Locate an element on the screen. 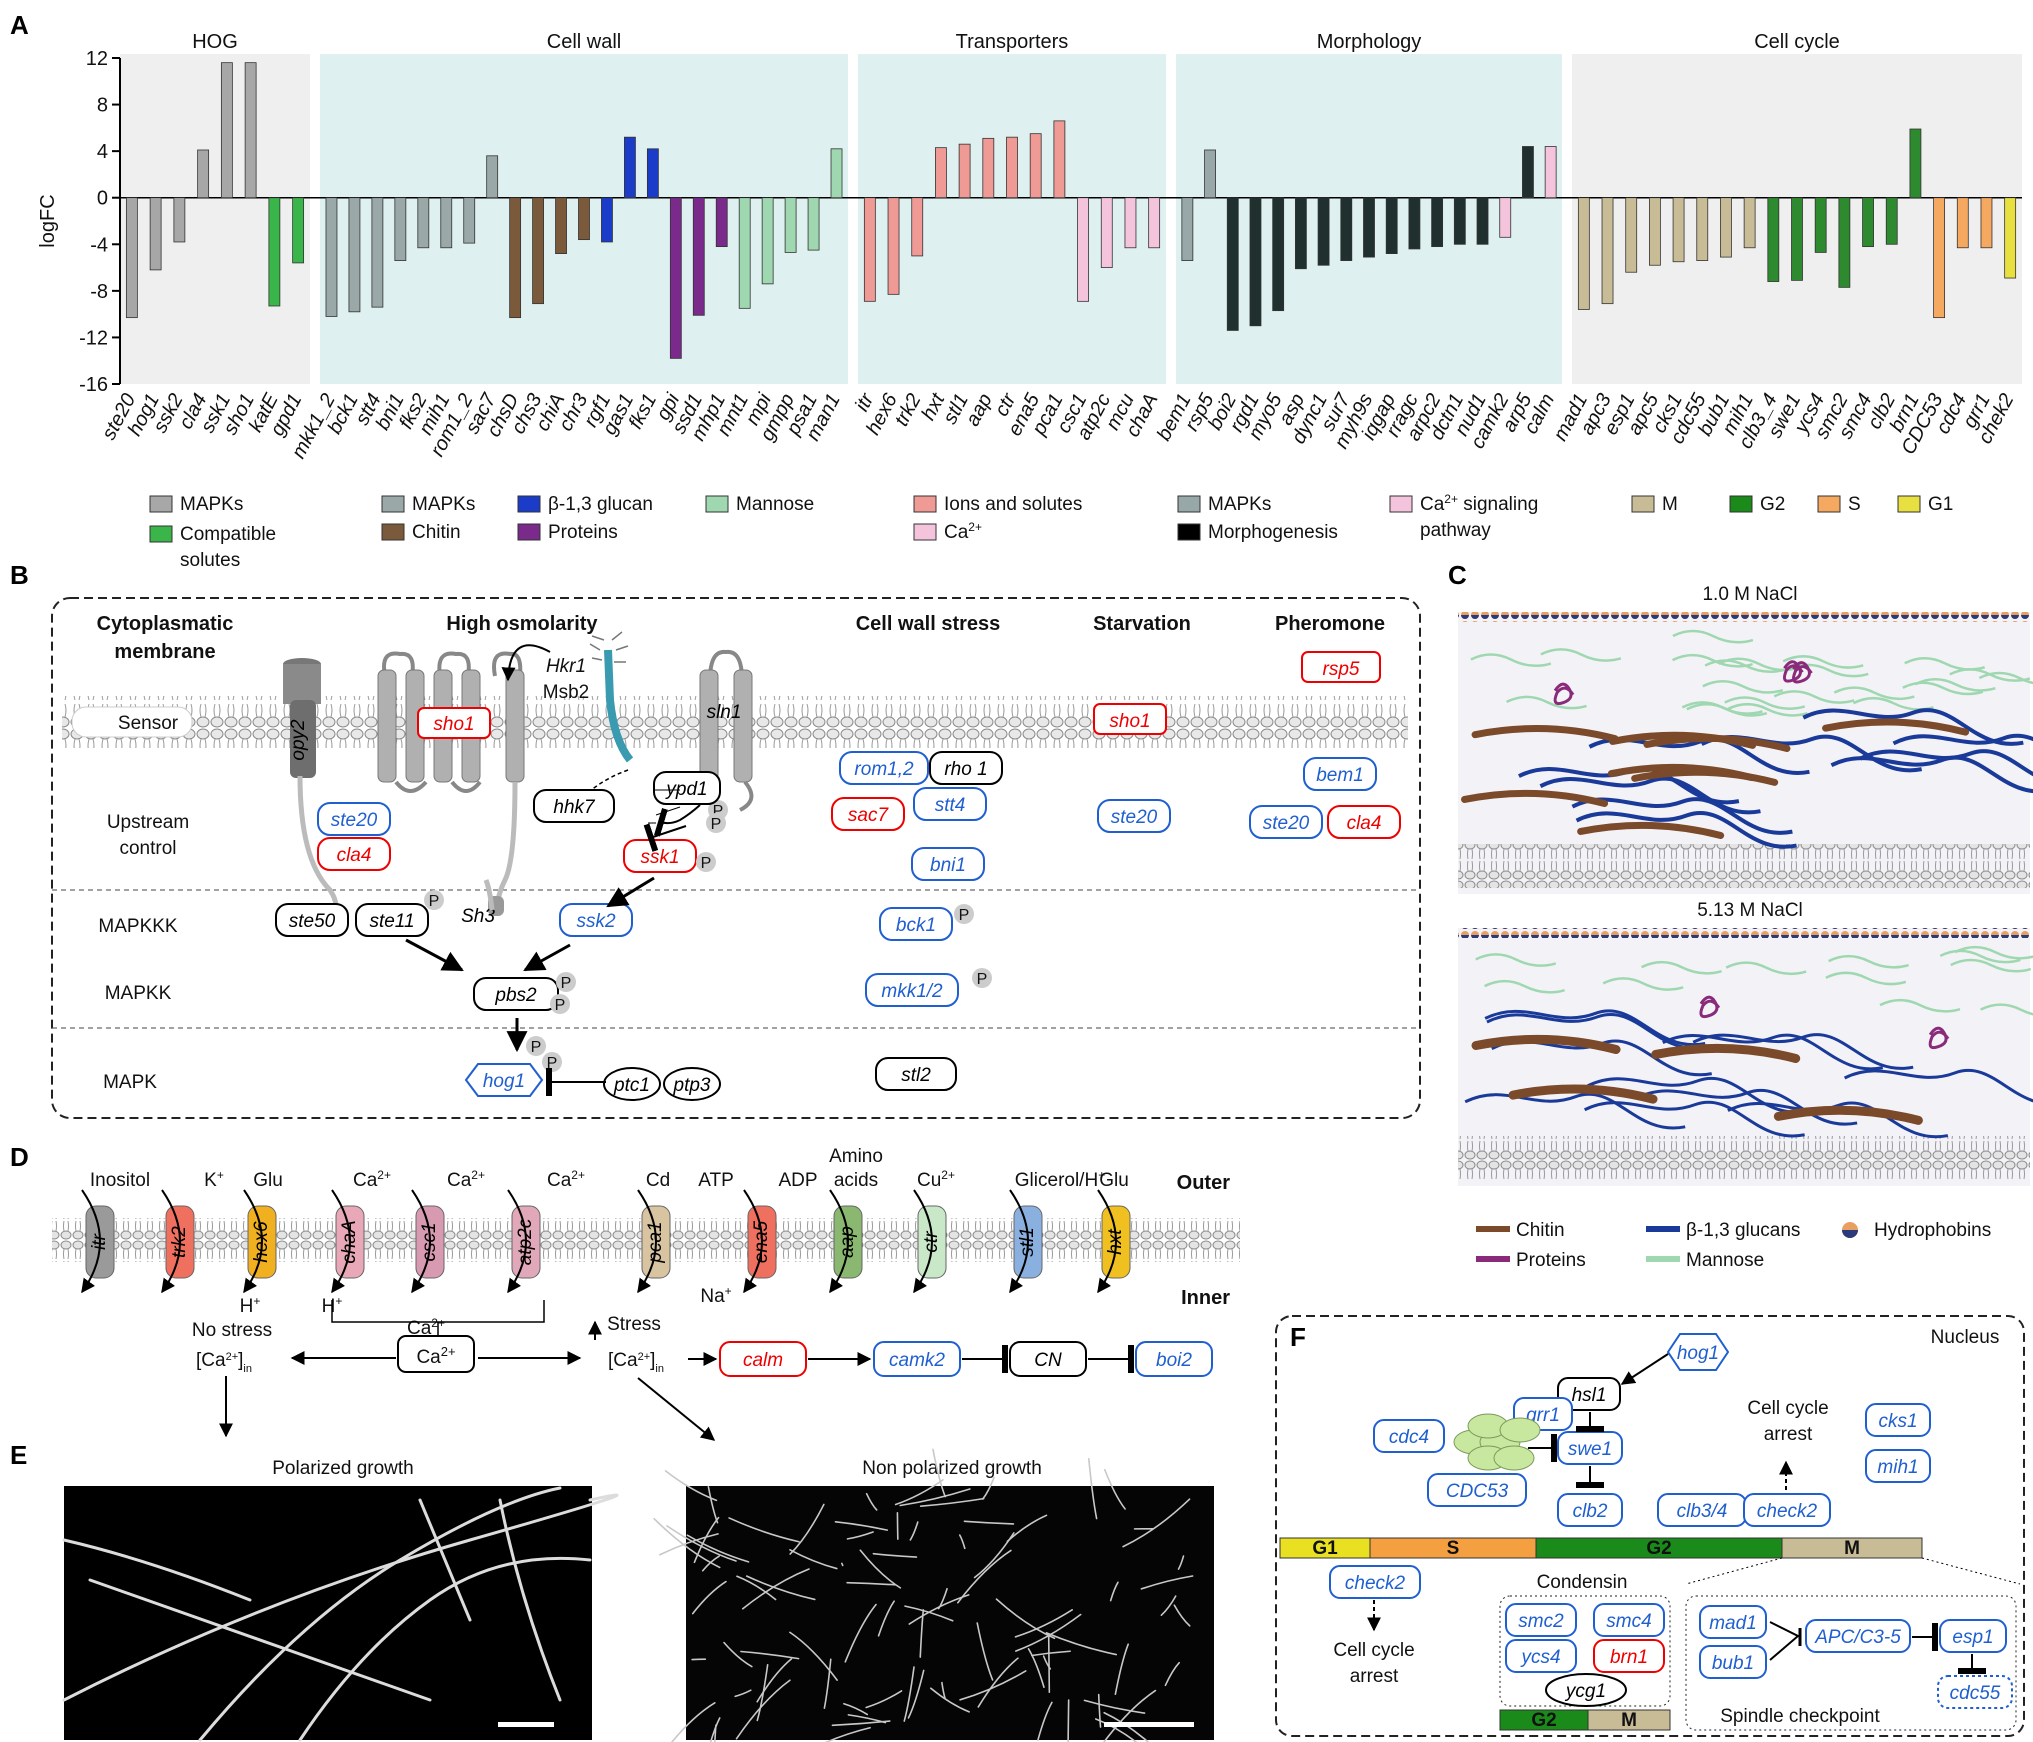 The image size is (2033, 1742). group-title: Cell wall is located at coordinates (584, 42).